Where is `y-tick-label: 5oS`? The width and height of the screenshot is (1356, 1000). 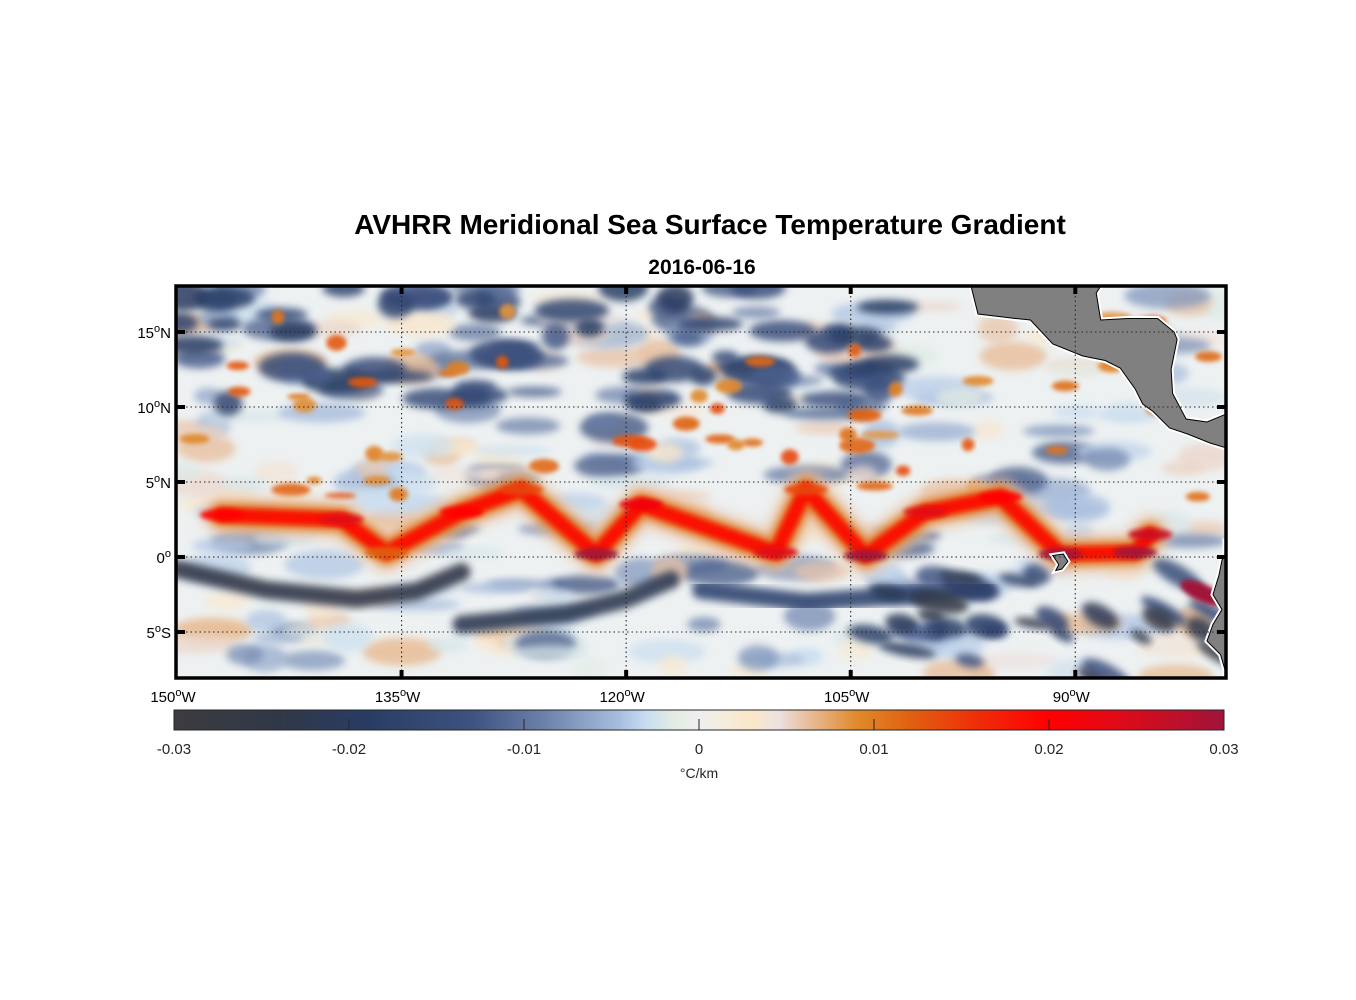
y-tick-label: 5oS is located at coordinates (159, 632).